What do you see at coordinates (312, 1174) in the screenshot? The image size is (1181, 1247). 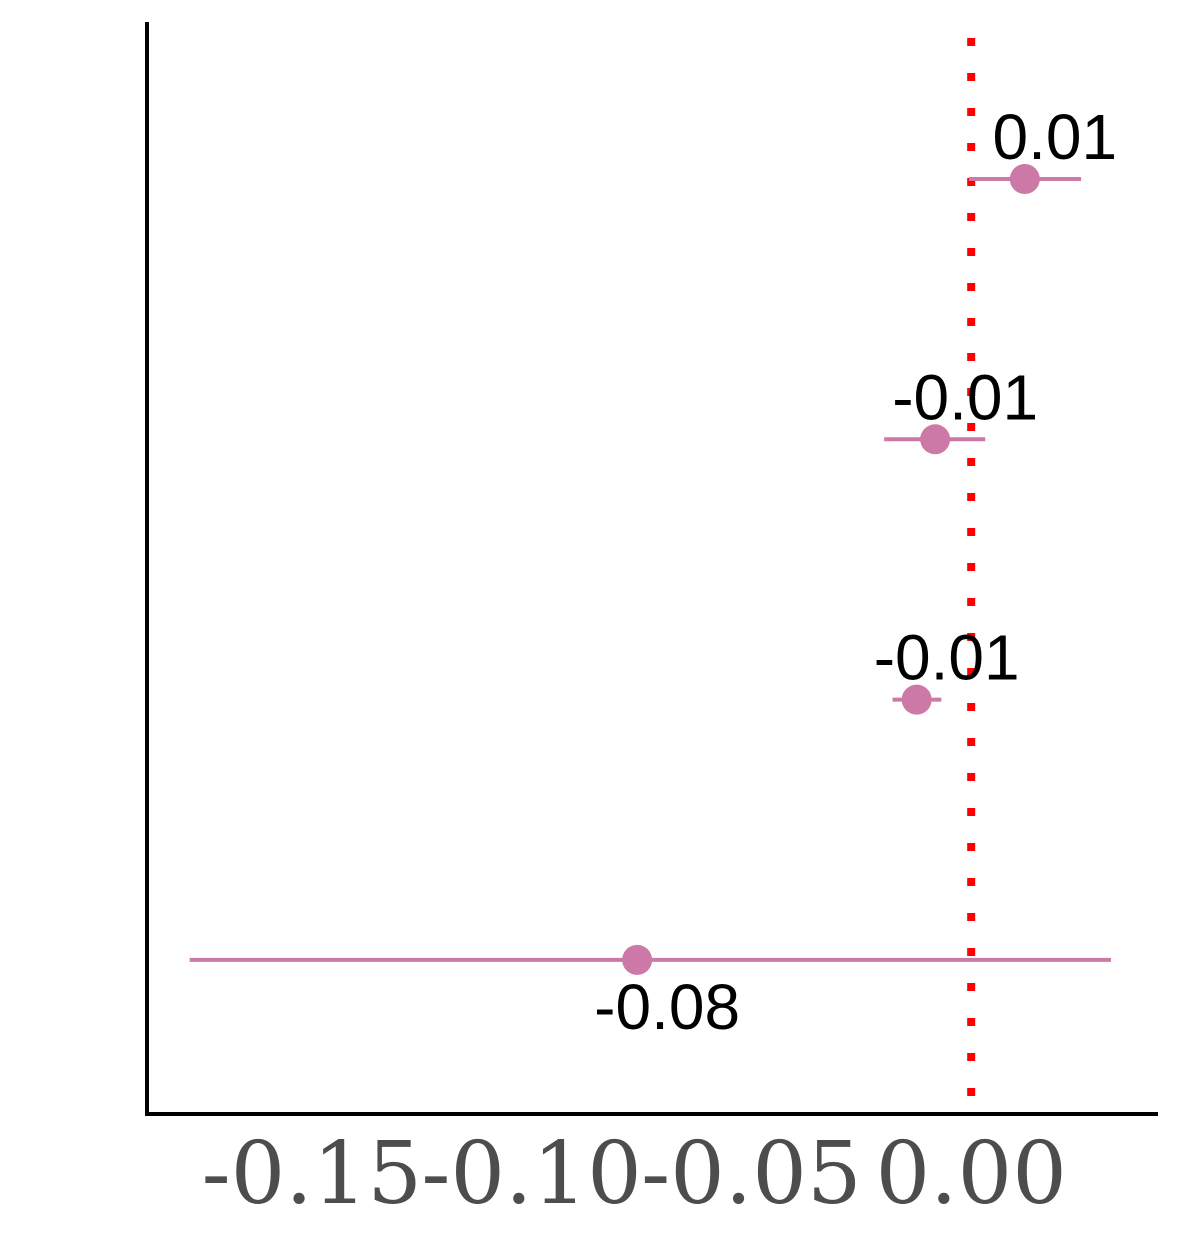 I see `x-tick-label: -0.15` at bounding box center [312, 1174].